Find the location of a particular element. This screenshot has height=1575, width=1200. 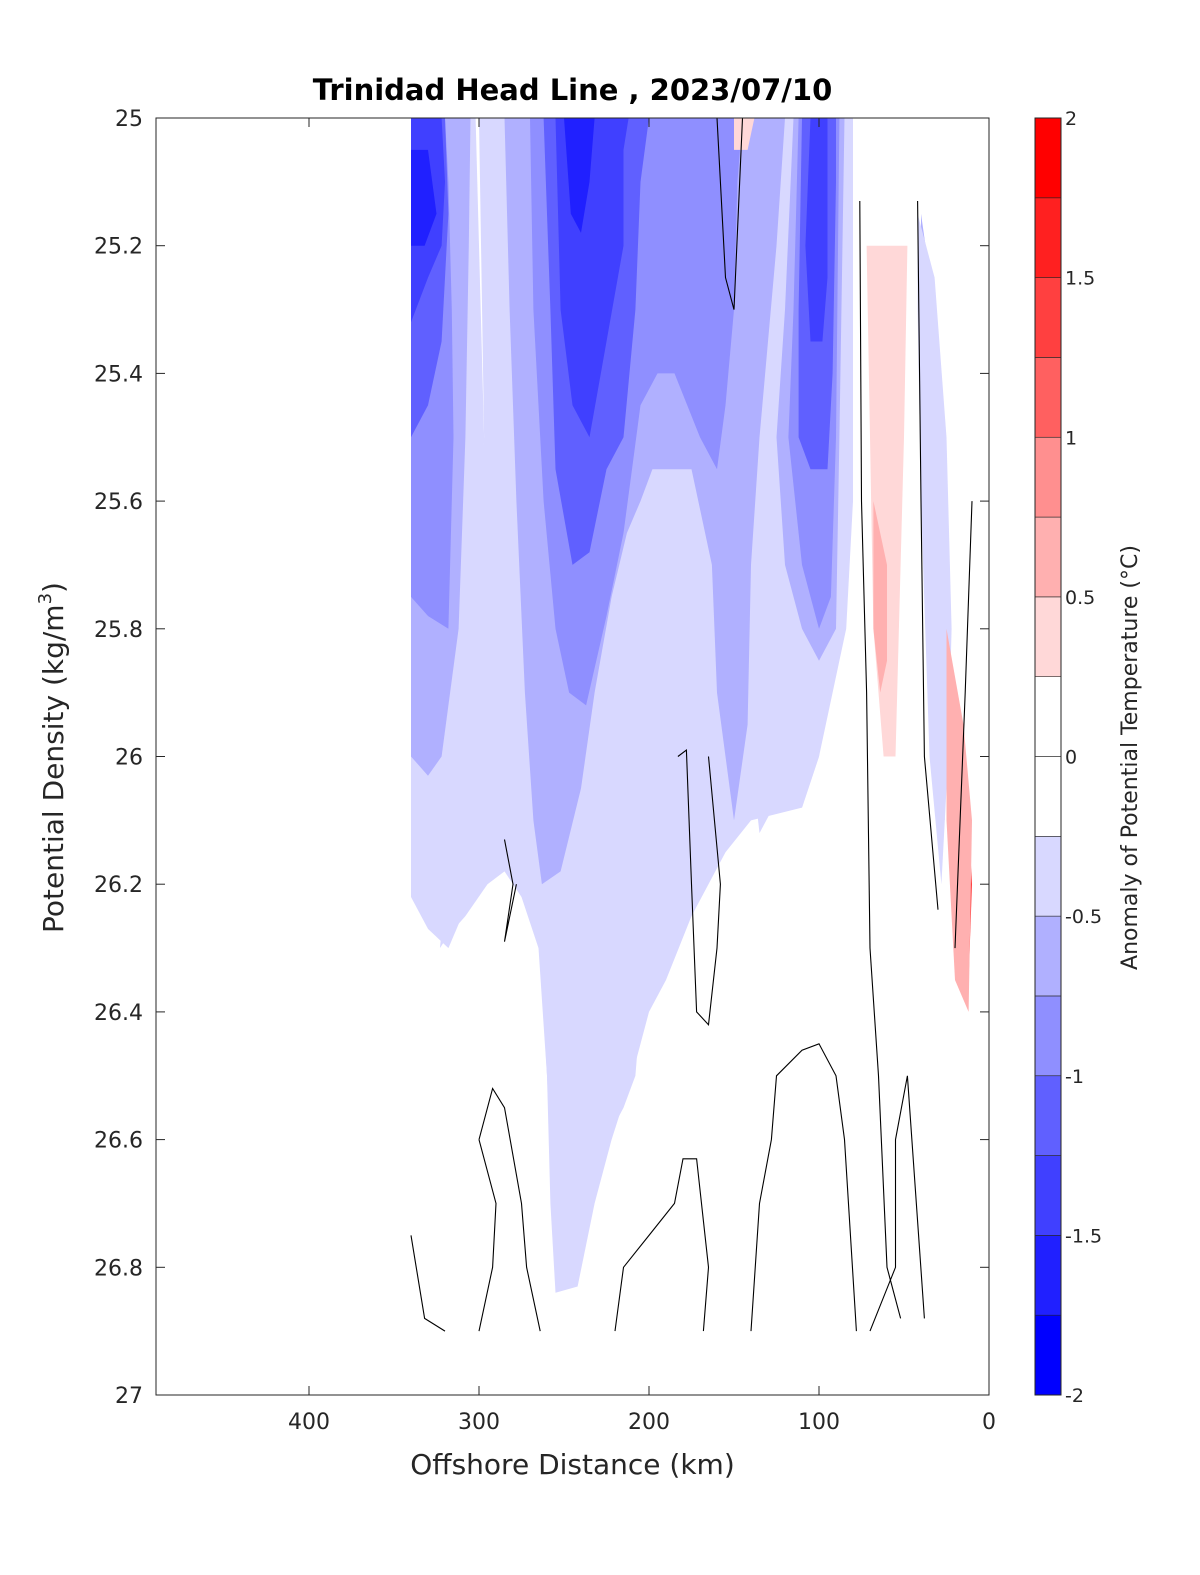

colorbar-tick-label: 1.5 is located at coordinates (1080, 279).